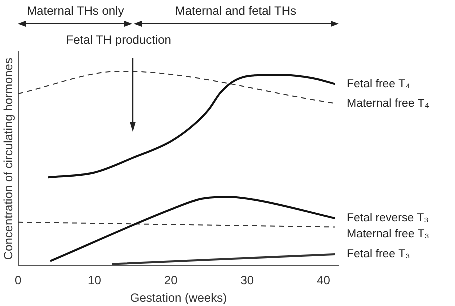  Describe the element at coordinates (236, 11) in the screenshot. I see `text: Maternal and fetal THs` at that location.